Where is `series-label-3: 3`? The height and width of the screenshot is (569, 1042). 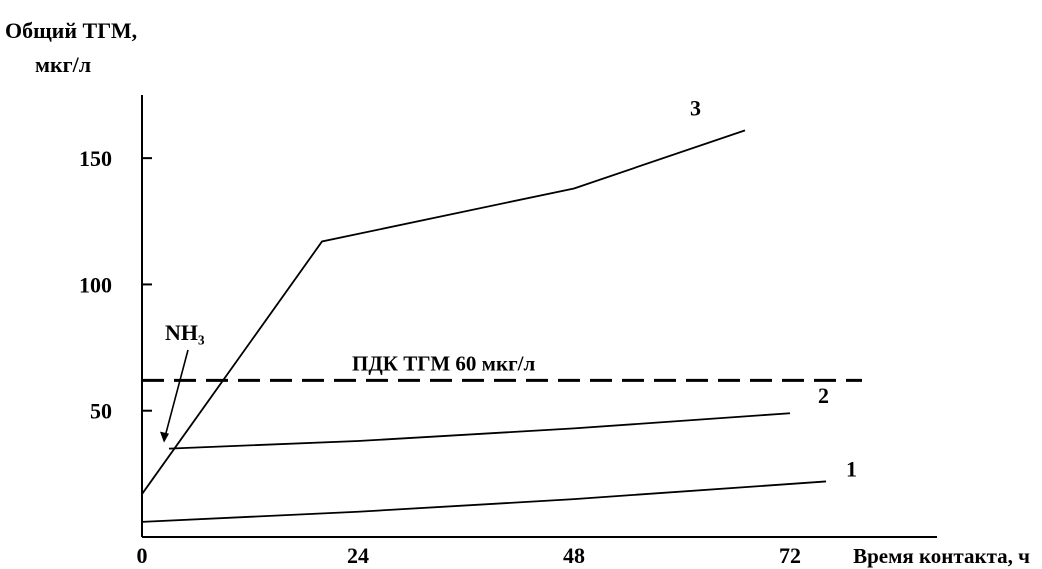 series-label-3: 3 is located at coordinates (695, 107).